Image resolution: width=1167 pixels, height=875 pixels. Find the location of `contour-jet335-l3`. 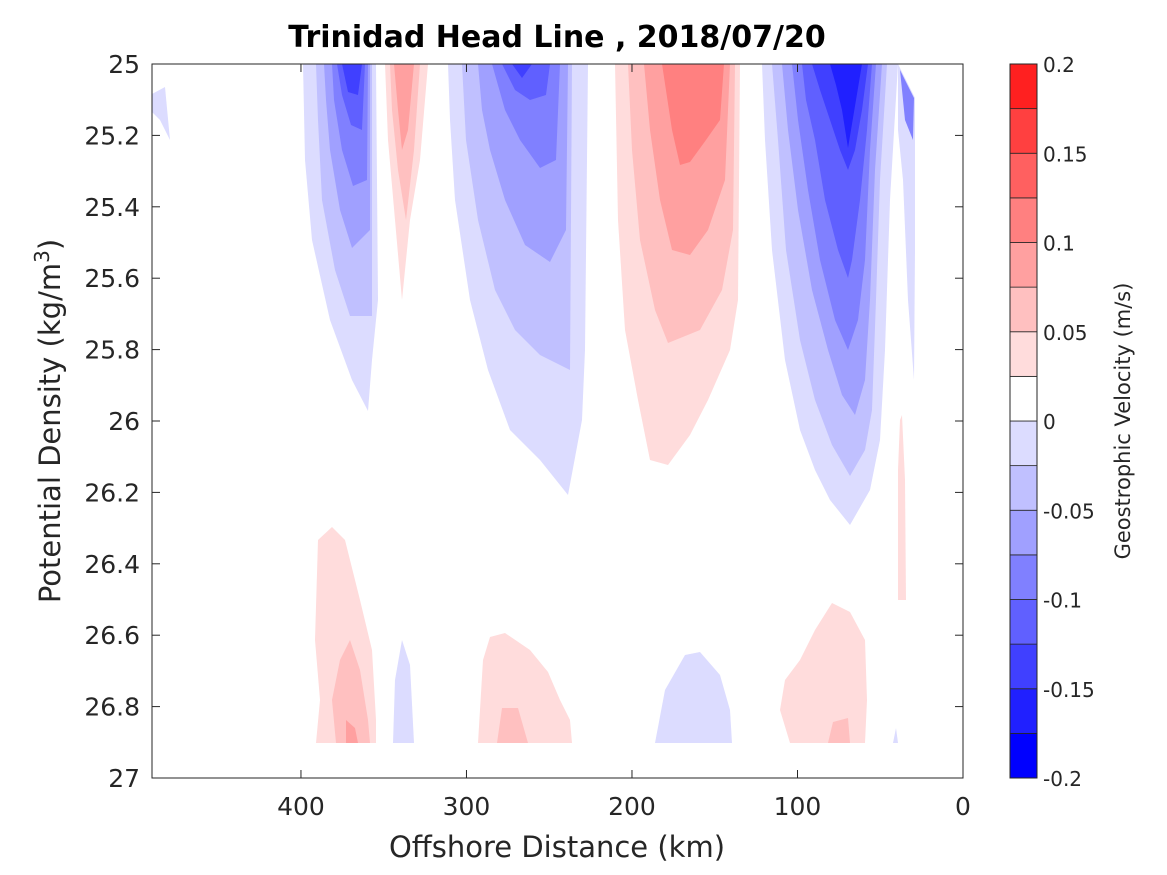

contour-jet335-l3 is located at coordinates (404, 107).